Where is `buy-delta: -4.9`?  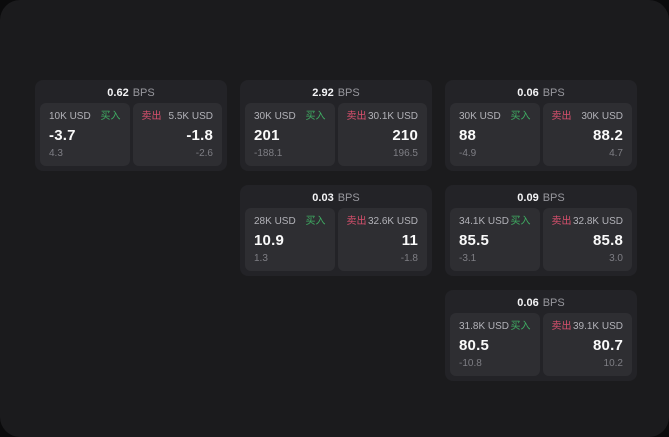
buy-delta: -4.9 is located at coordinates (468, 153).